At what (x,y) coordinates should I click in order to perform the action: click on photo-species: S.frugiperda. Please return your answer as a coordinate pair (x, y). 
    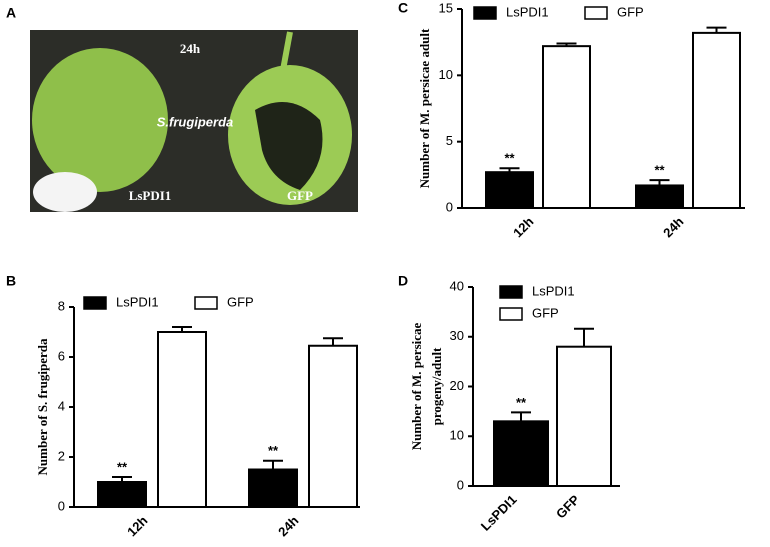
    Looking at the image, I should click on (195, 121).